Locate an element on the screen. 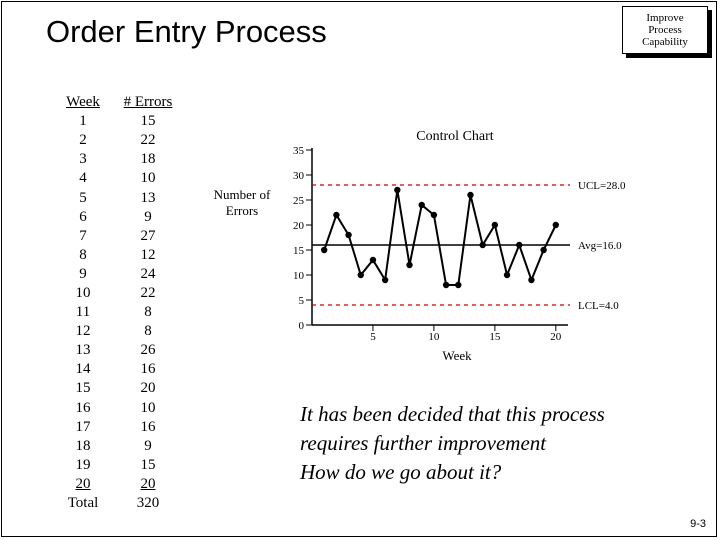 This screenshot has width=720, height=540. week-cell: 11 is located at coordinates (83, 312).